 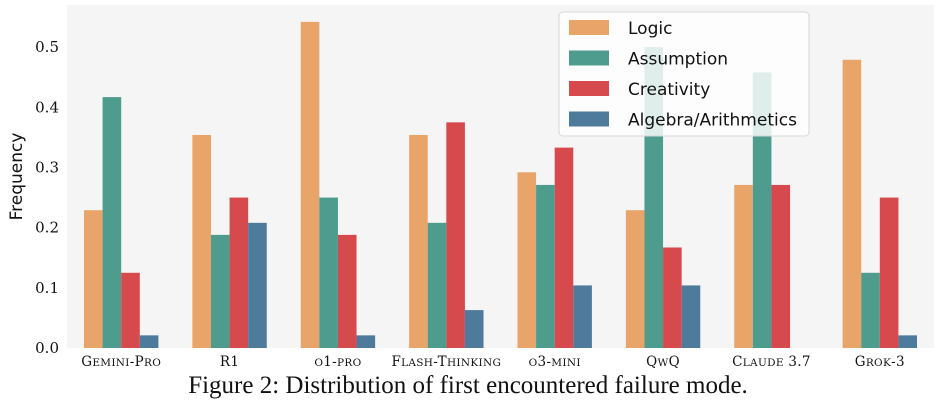 What do you see at coordinates (678, 60) in the screenshot?
I see `legend-label: Assumption` at bounding box center [678, 60].